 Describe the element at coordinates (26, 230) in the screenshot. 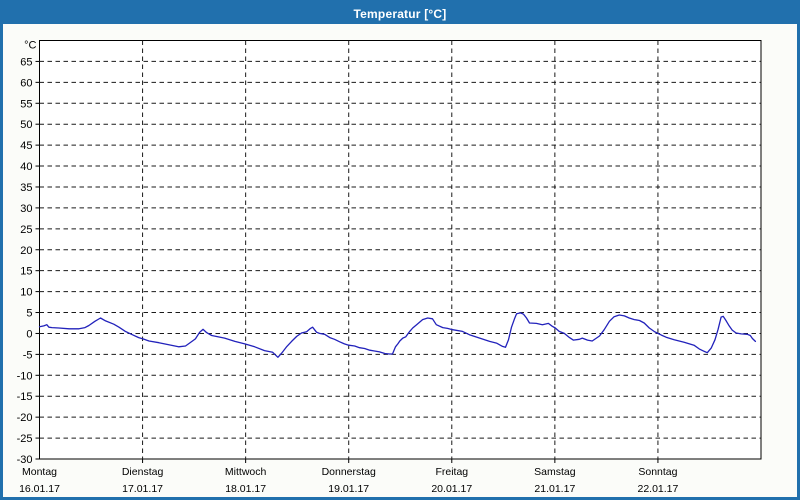

I see `y-tick-label: 25` at that location.